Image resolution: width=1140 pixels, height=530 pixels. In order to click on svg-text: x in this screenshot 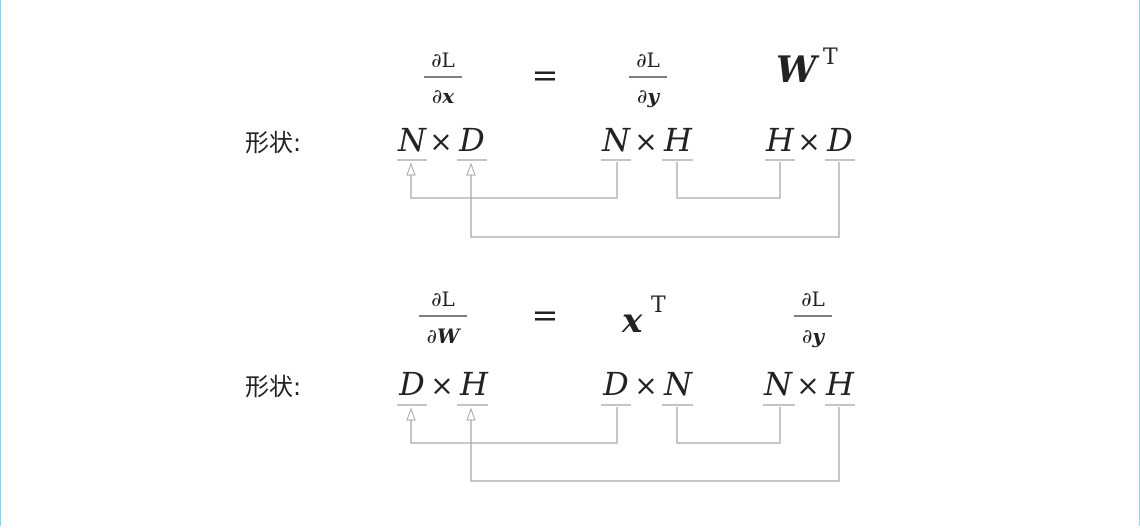, I will do `click(632, 321)`.